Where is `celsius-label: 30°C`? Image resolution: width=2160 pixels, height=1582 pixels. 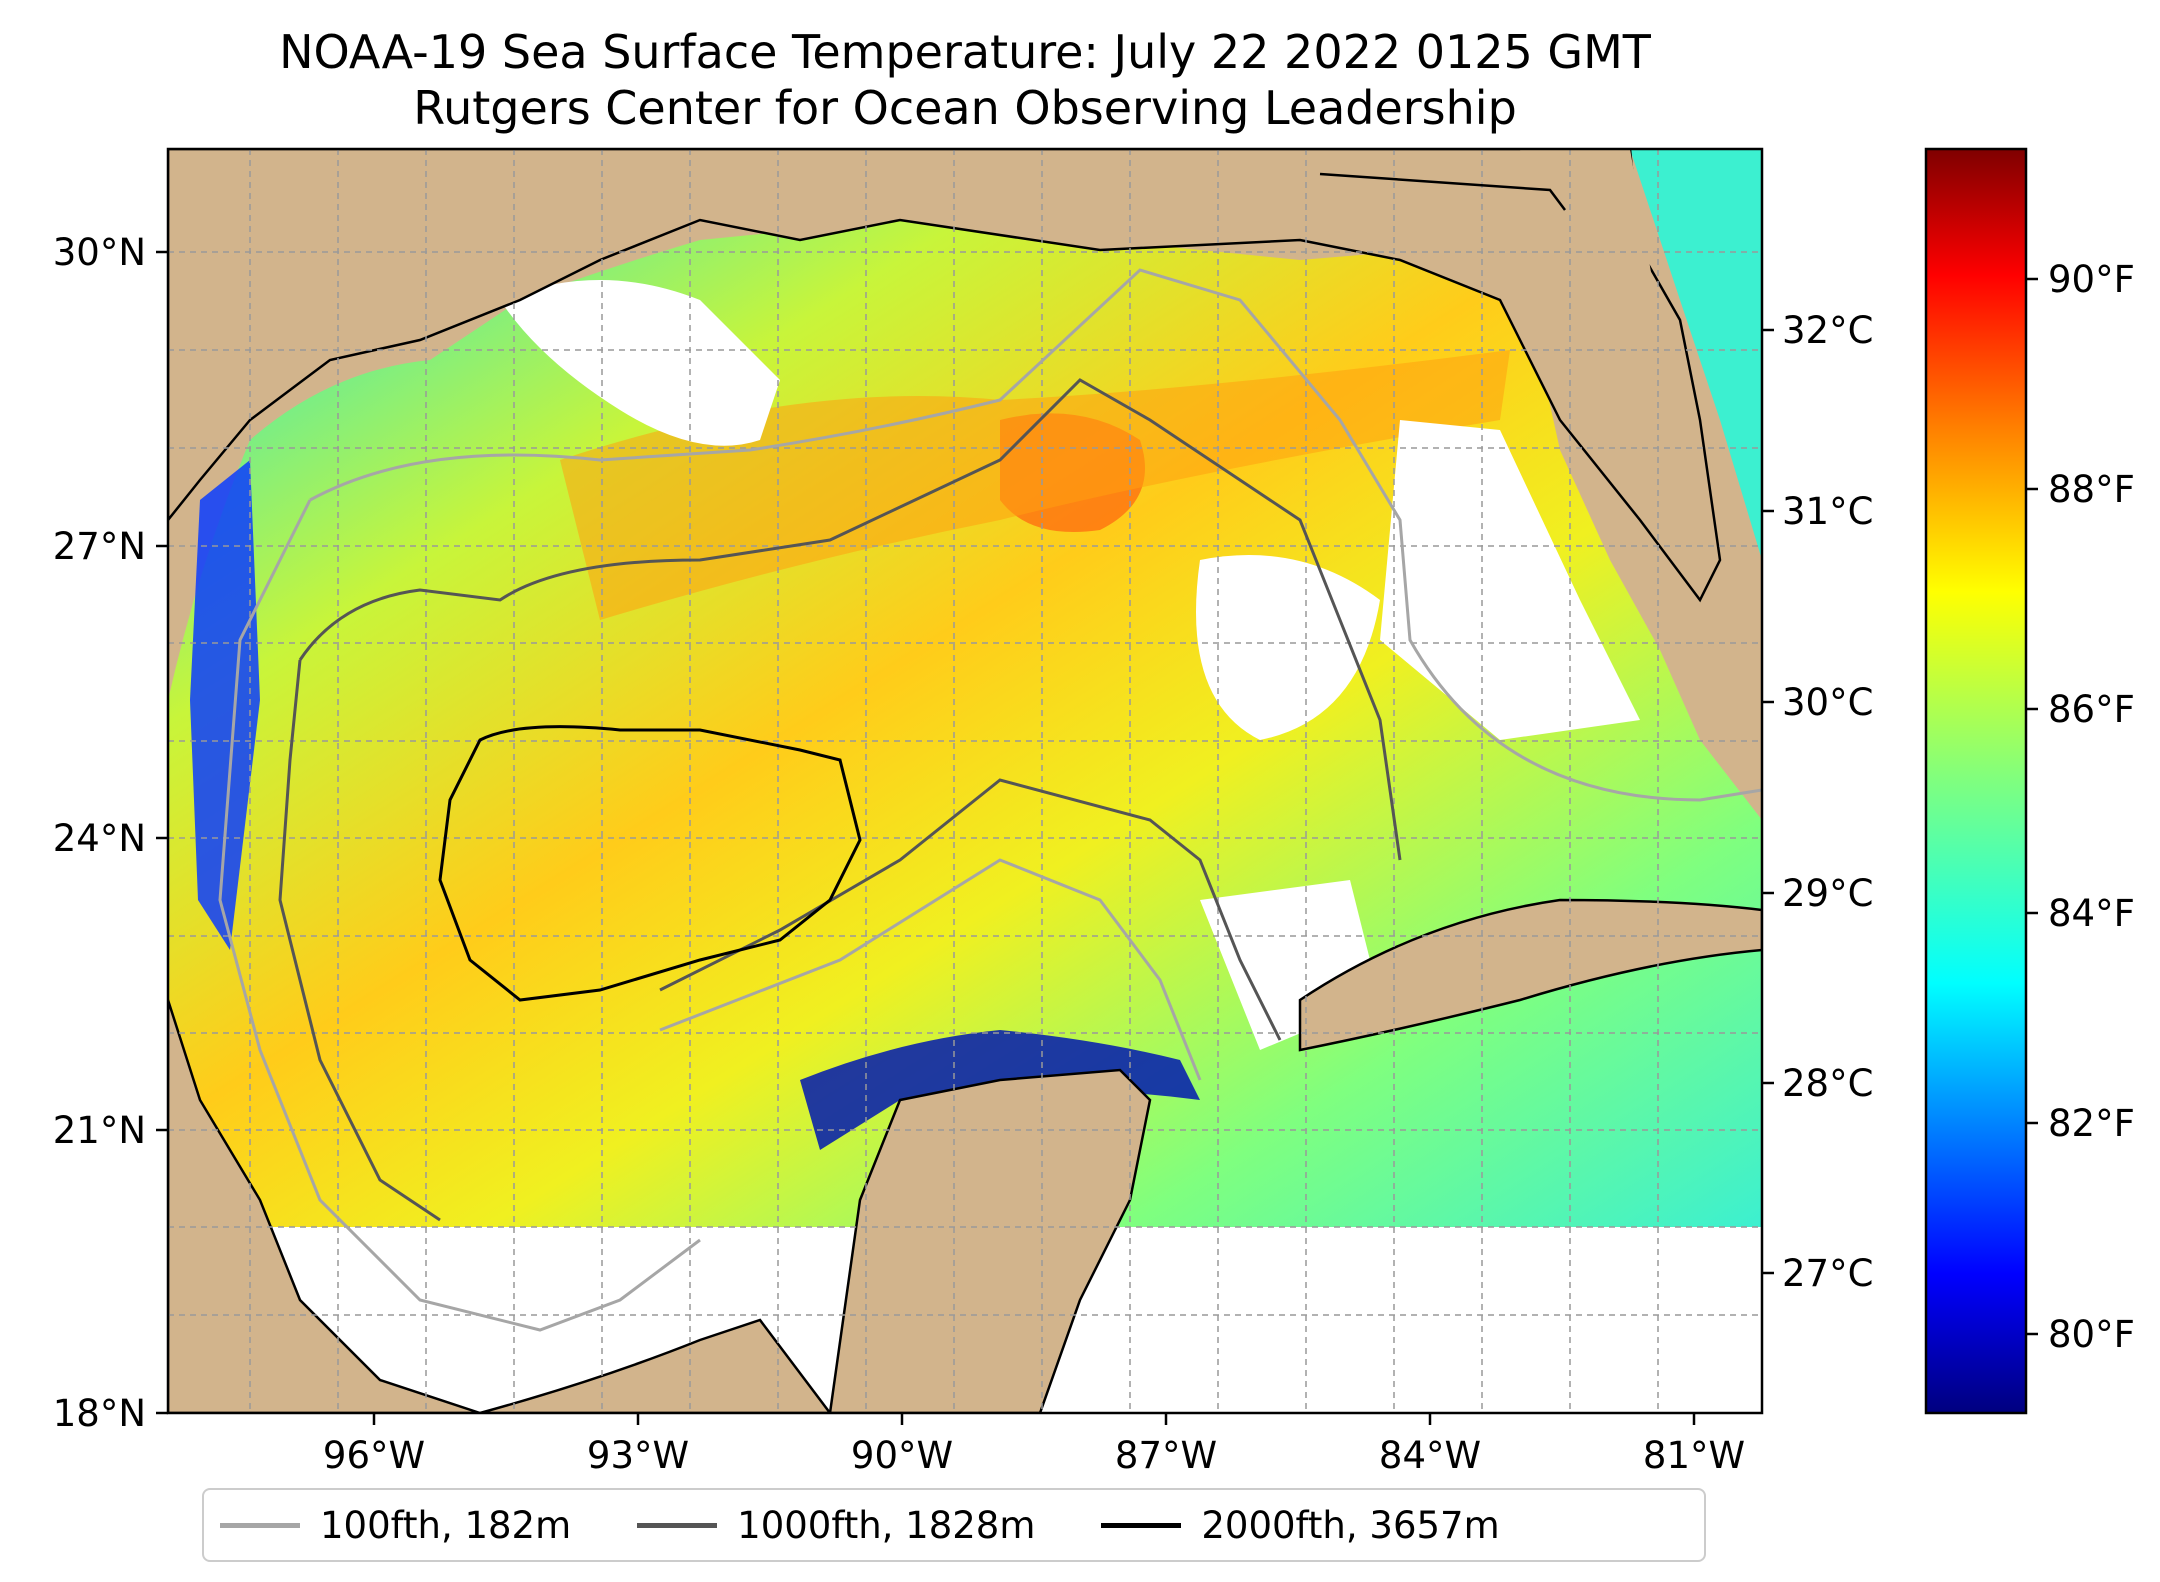 celsius-label: 30°C is located at coordinates (1827, 702).